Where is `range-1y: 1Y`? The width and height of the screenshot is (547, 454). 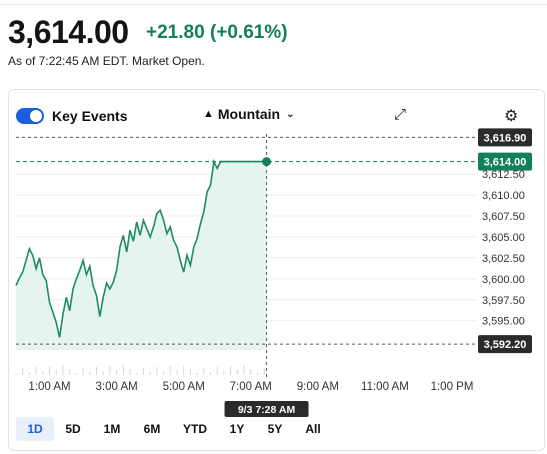
range-1y: 1Y is located at coordinates (237, 429).